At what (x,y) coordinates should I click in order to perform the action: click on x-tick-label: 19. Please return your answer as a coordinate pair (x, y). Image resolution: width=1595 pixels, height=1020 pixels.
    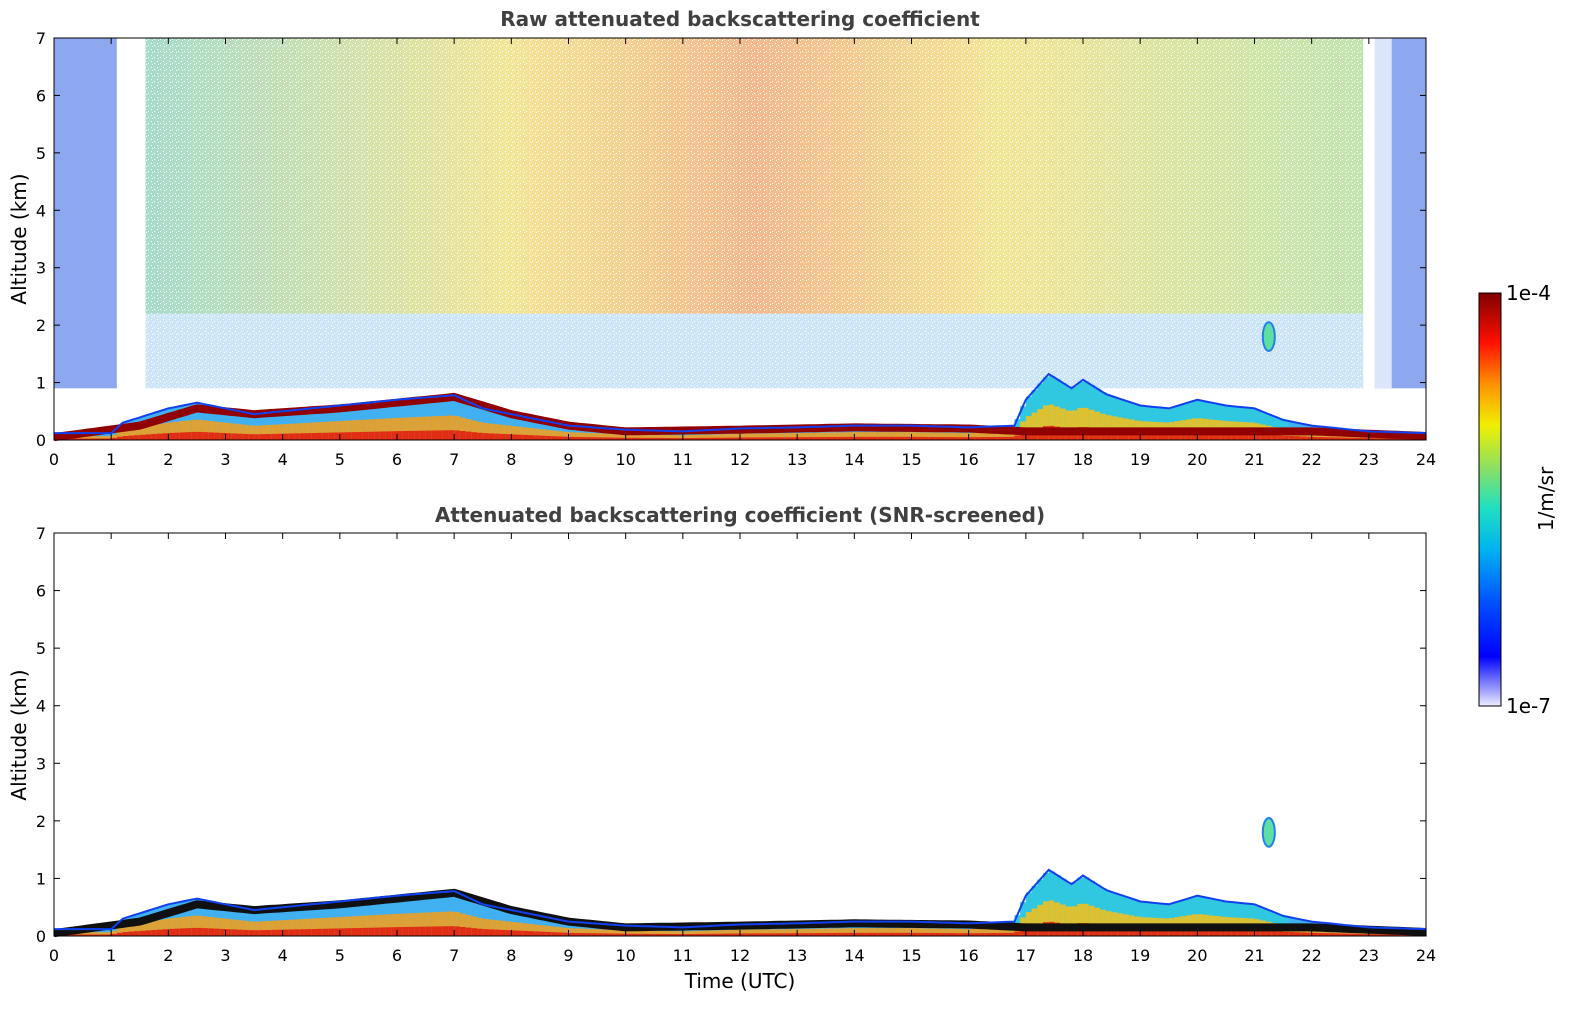
    Looking at the image, I should click on (1140, 955).